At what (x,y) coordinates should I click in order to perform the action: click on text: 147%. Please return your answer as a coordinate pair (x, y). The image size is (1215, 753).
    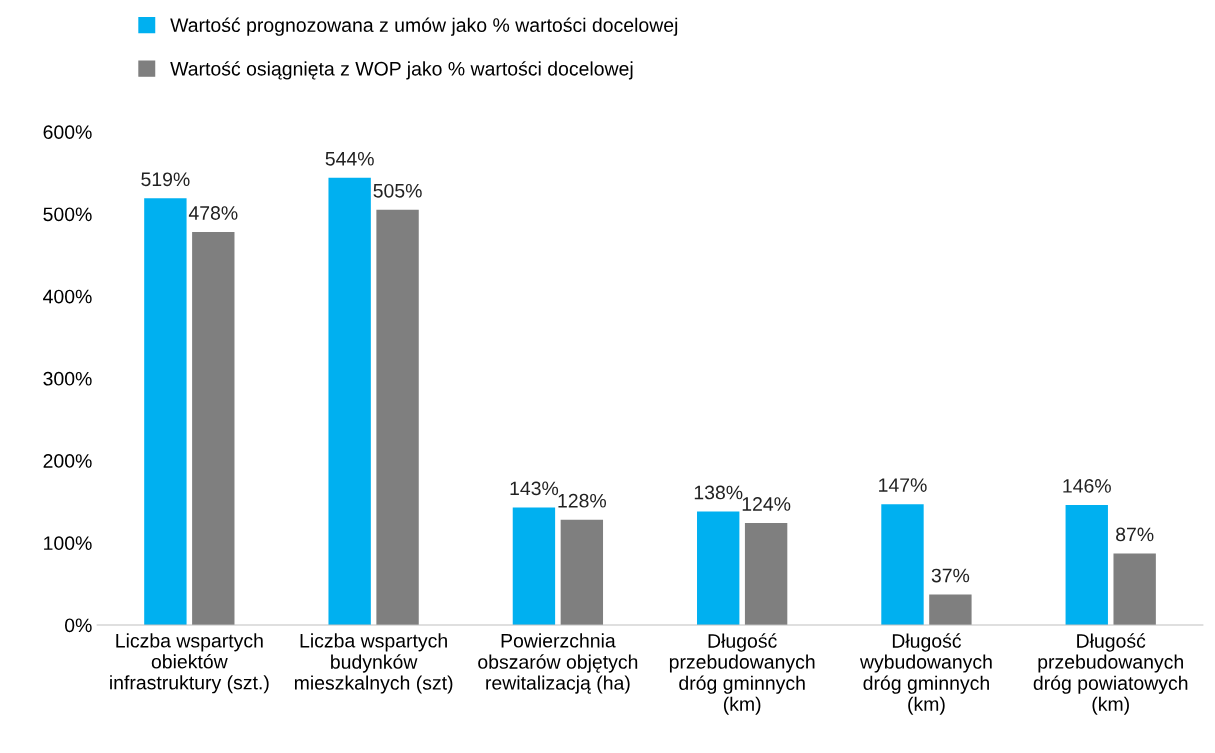
    Looking at the image, I should click on (903, 485).